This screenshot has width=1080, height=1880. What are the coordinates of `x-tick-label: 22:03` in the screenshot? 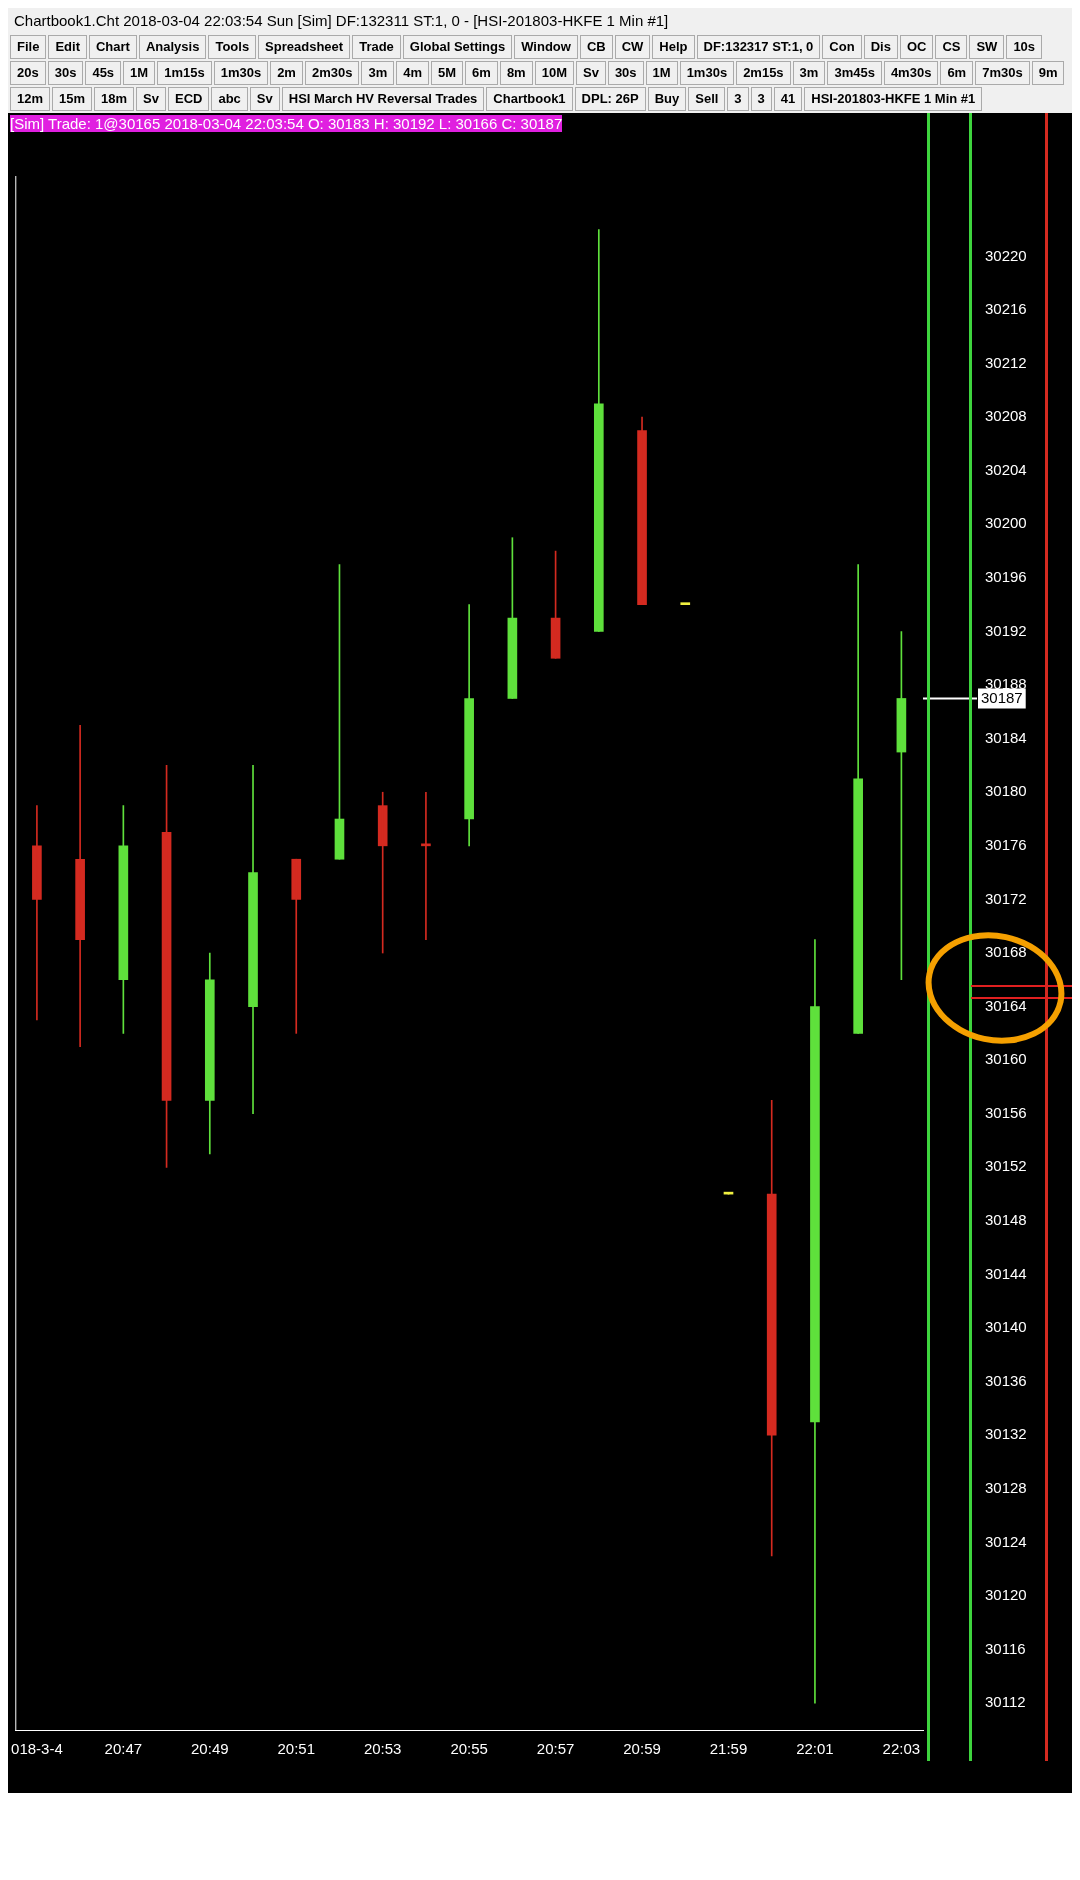 It's located at (901, 1749).